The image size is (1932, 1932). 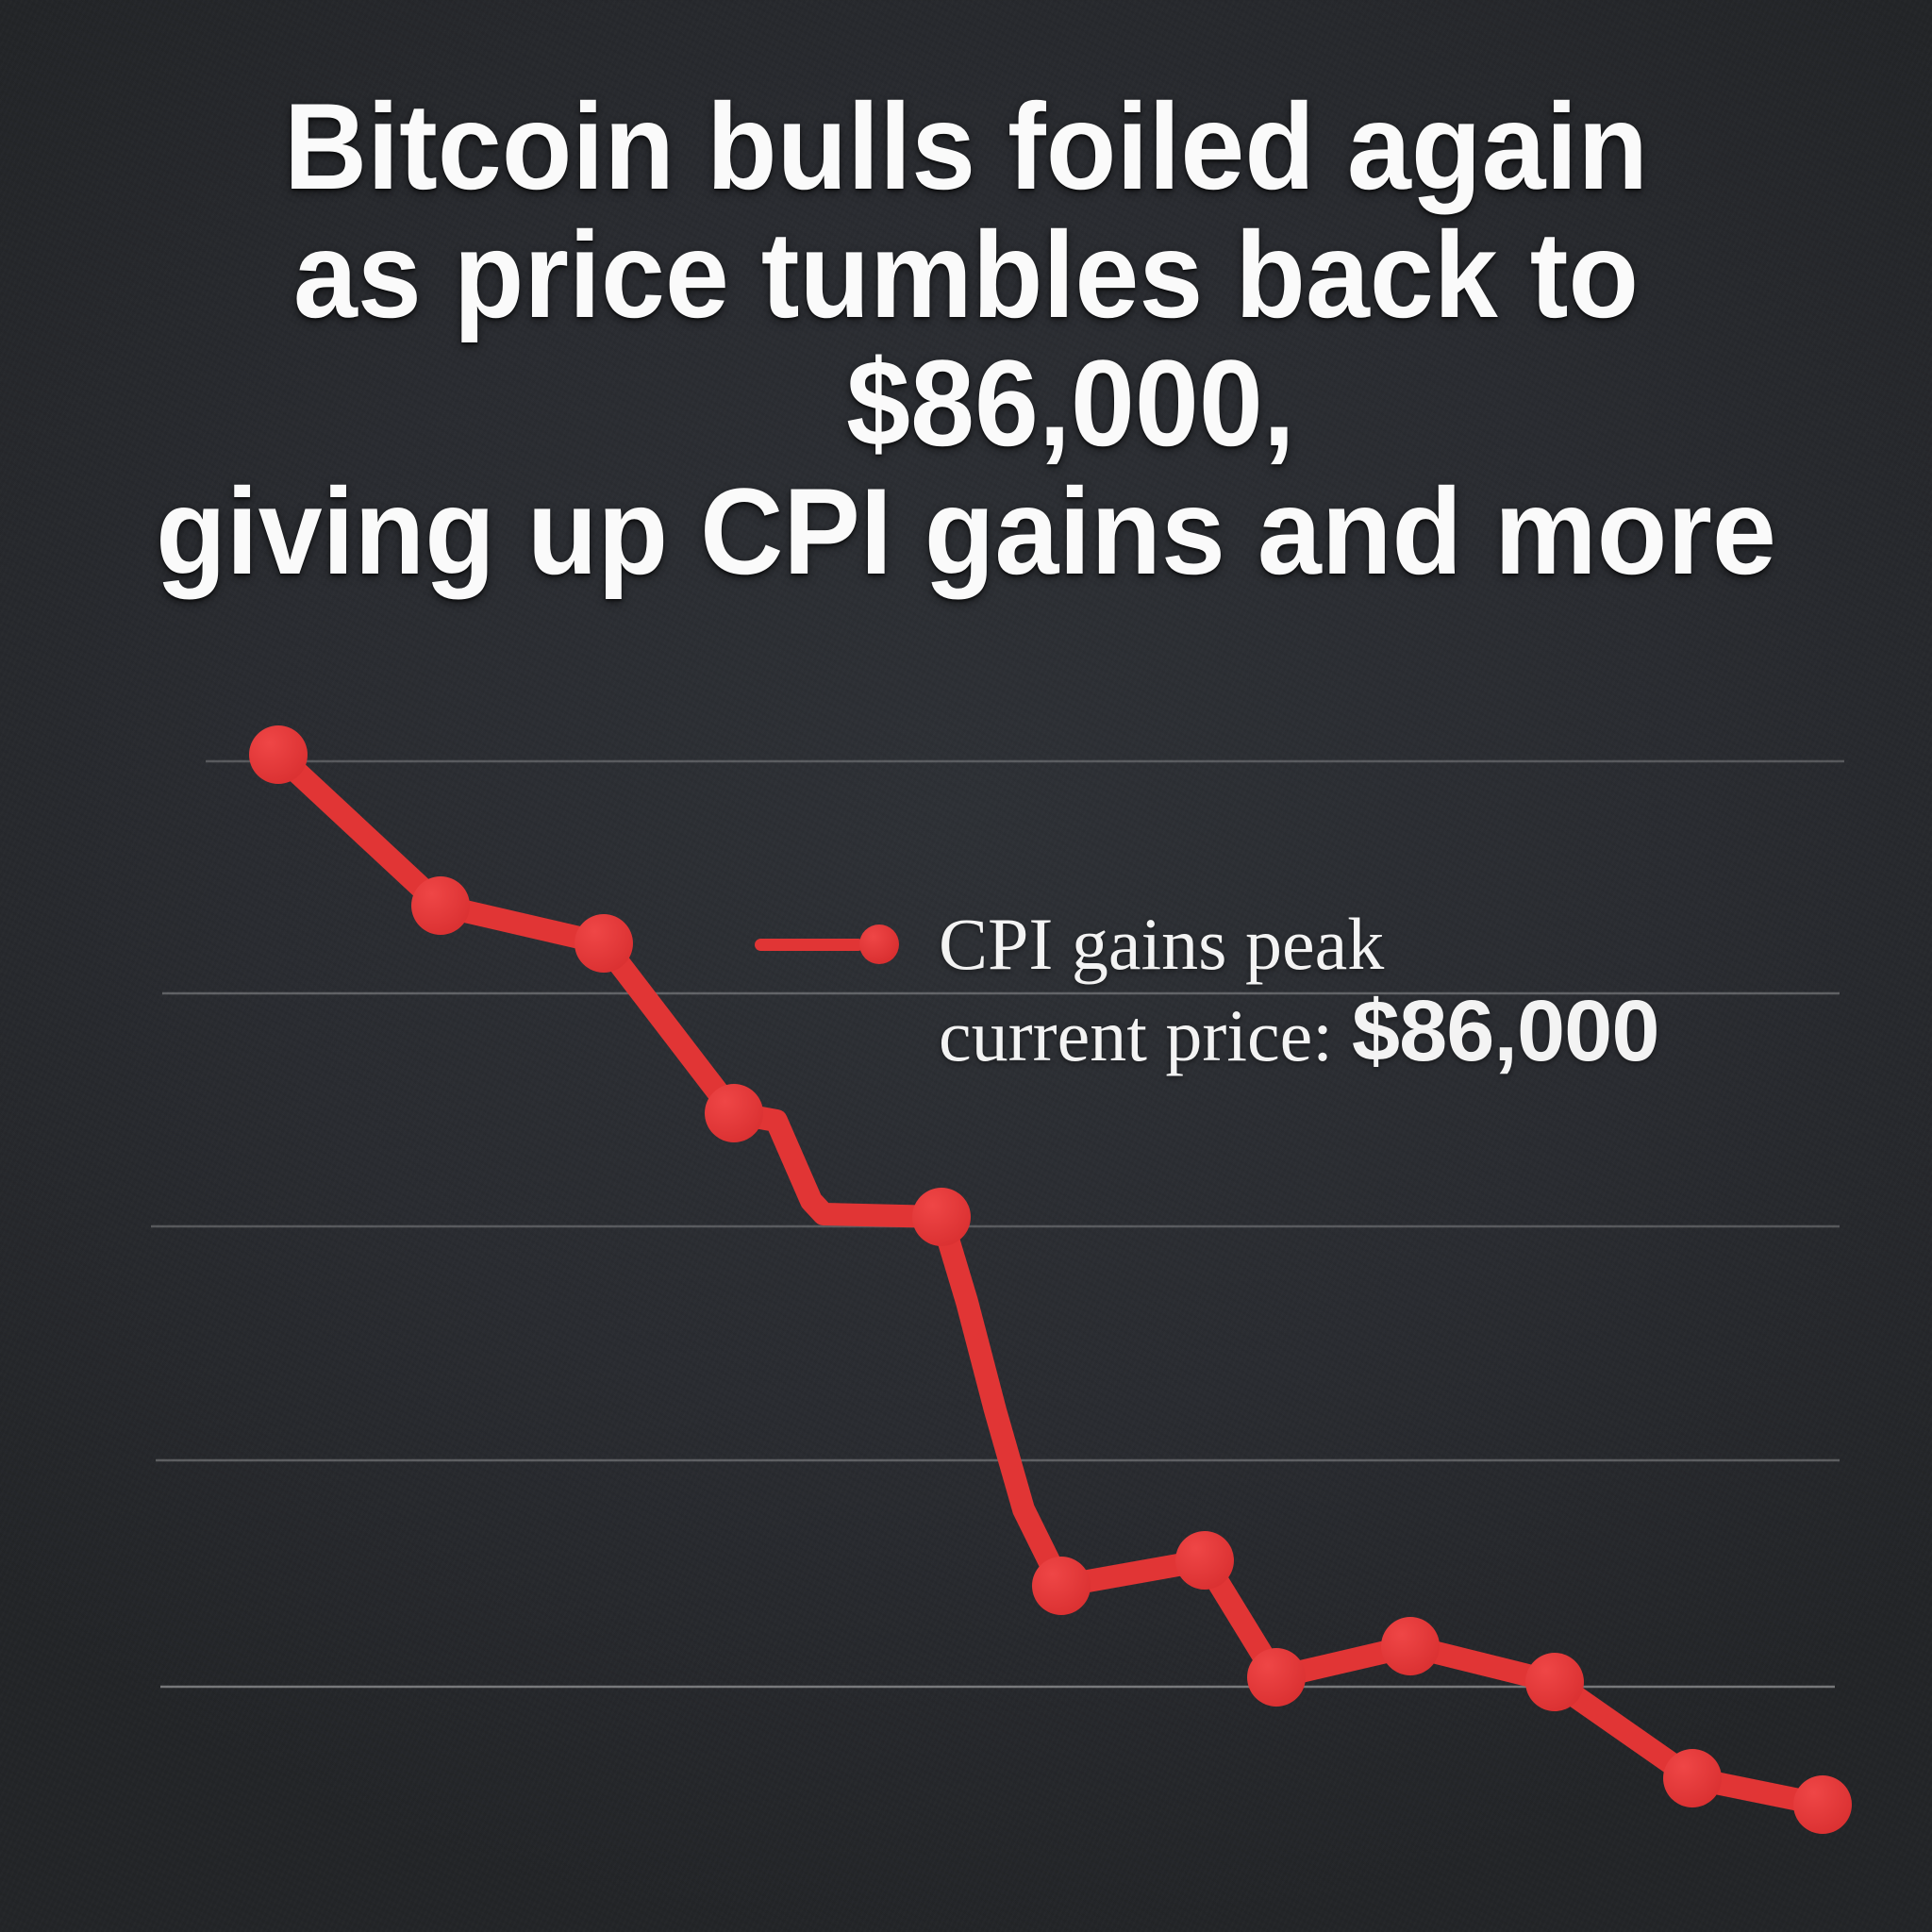 What do you see at coordinates (1070, 403) in the screenshot?
I see `headline-line-3: $86,000,` at bounding box center [1070, 403].